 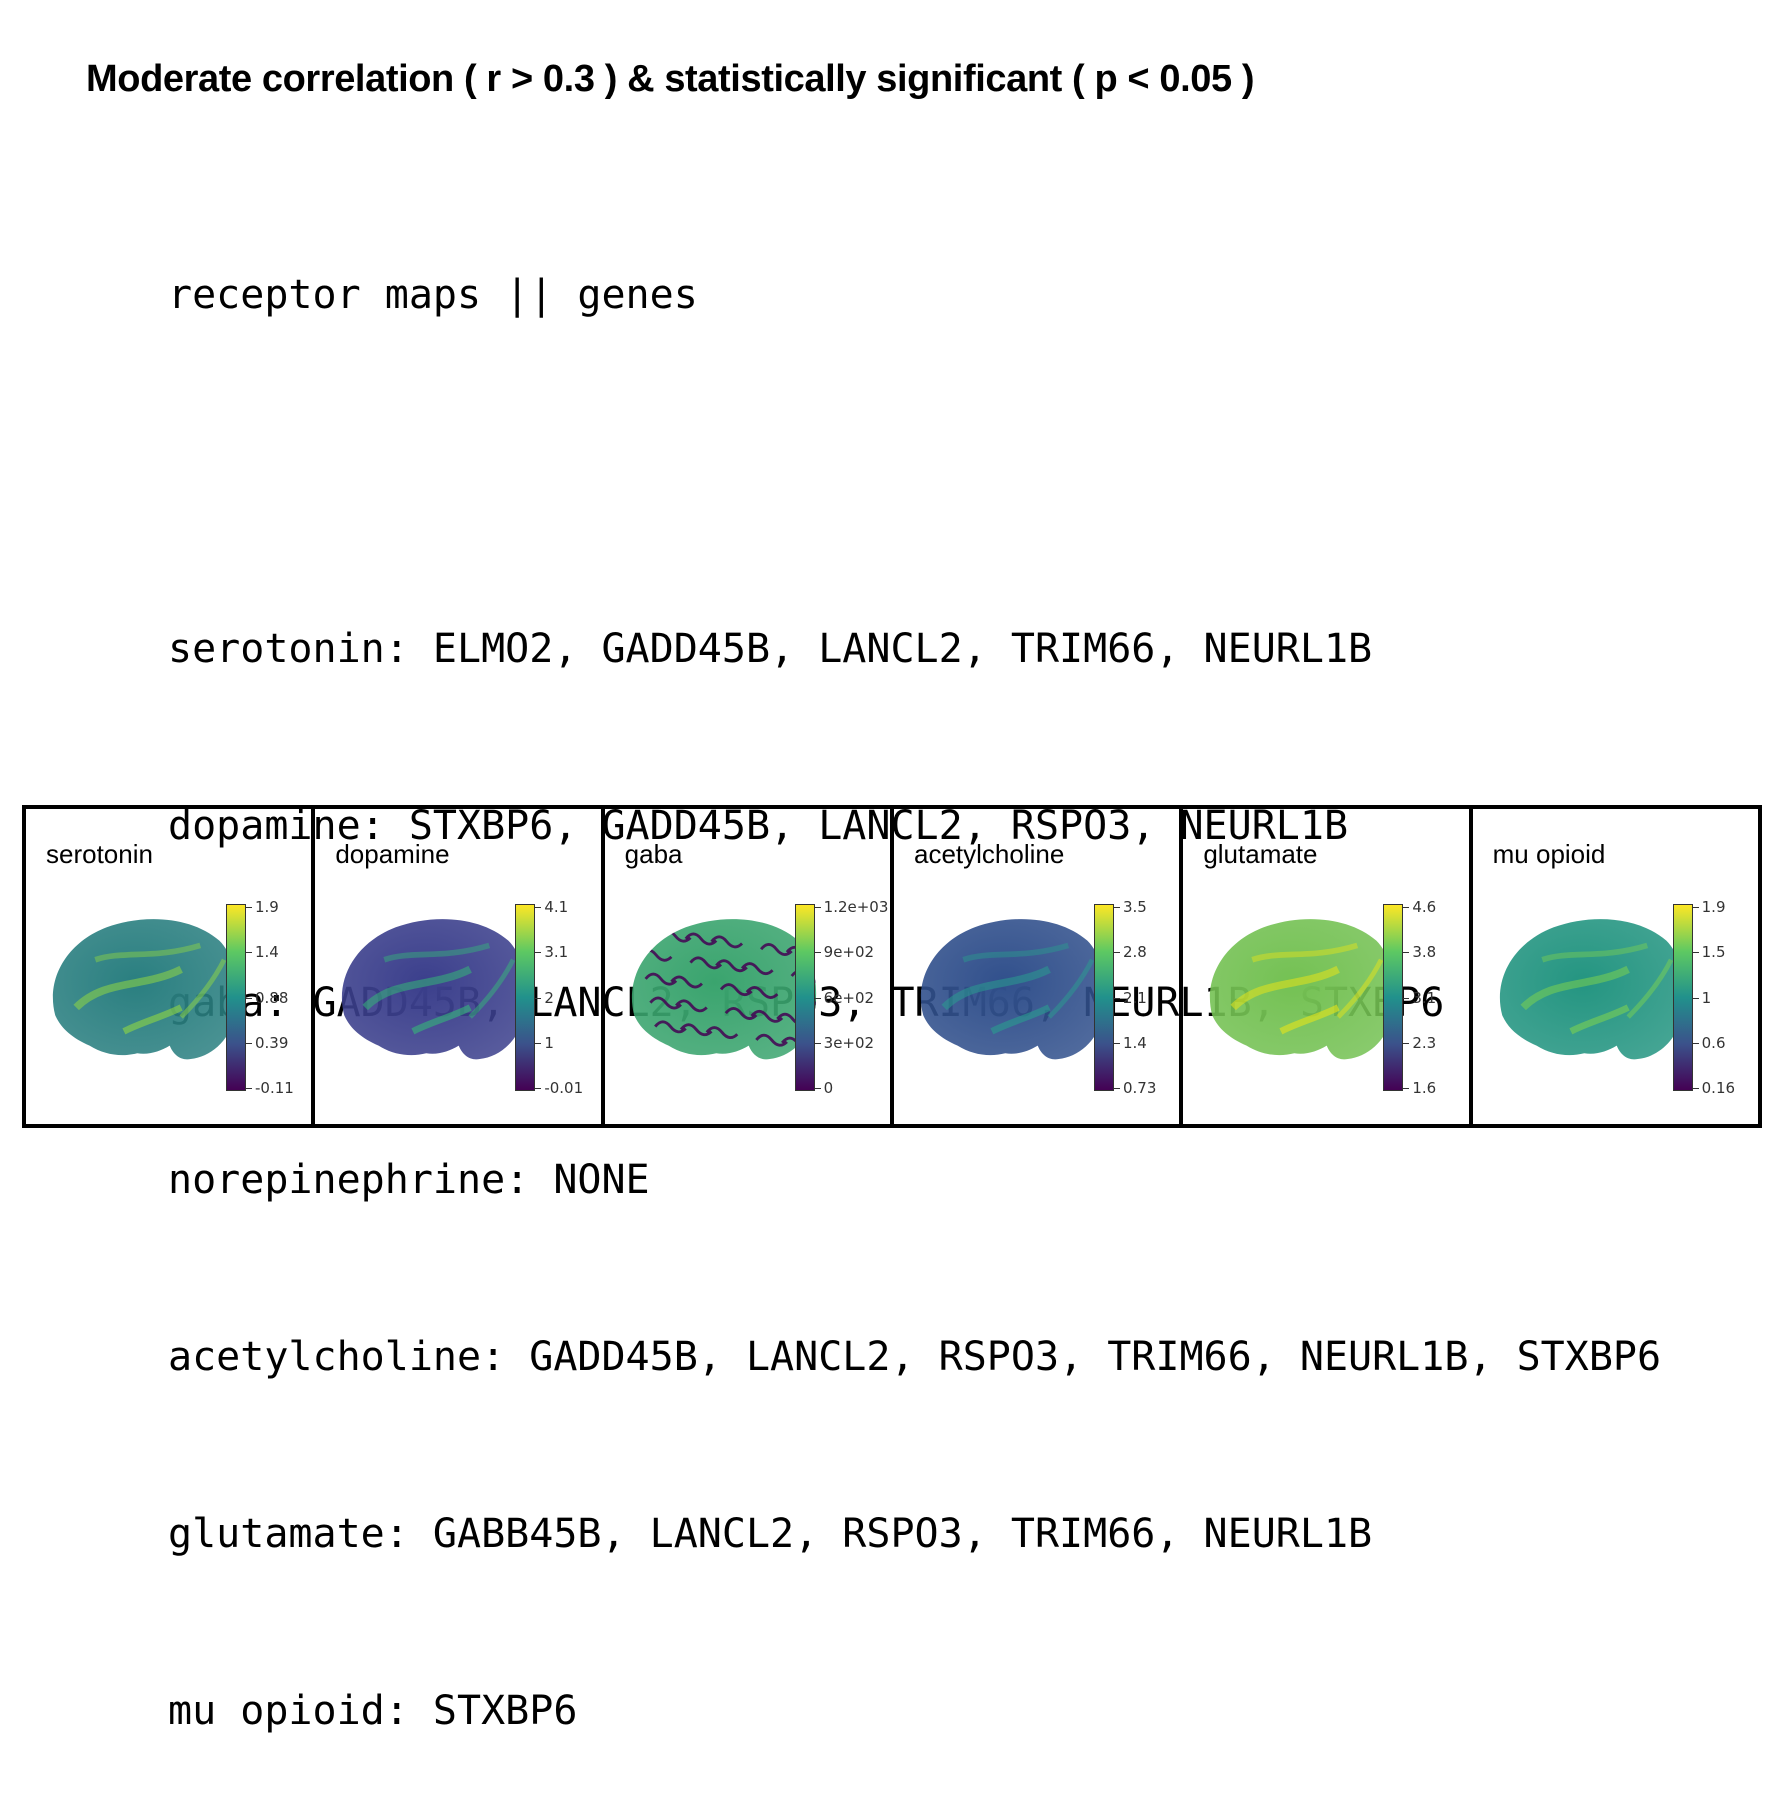 What do you see at coordinates (1718, 1088) in the screenshot?
I see `colorbar-tick-label: 0.16` at bounding box center [1718, 1088].